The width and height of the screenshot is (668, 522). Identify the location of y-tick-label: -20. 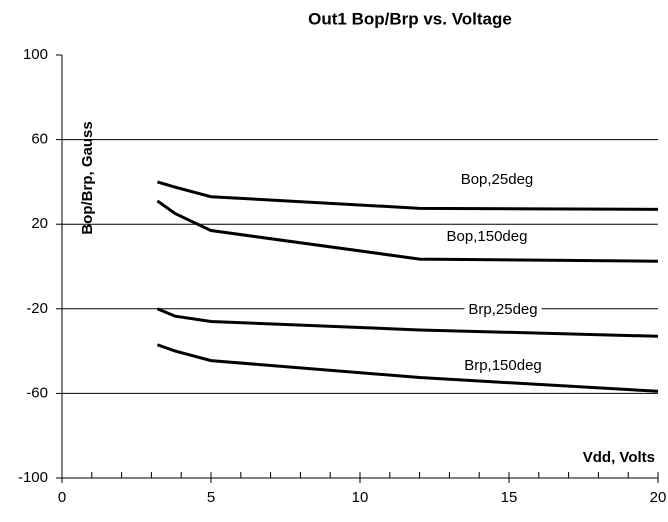
(37, 308).